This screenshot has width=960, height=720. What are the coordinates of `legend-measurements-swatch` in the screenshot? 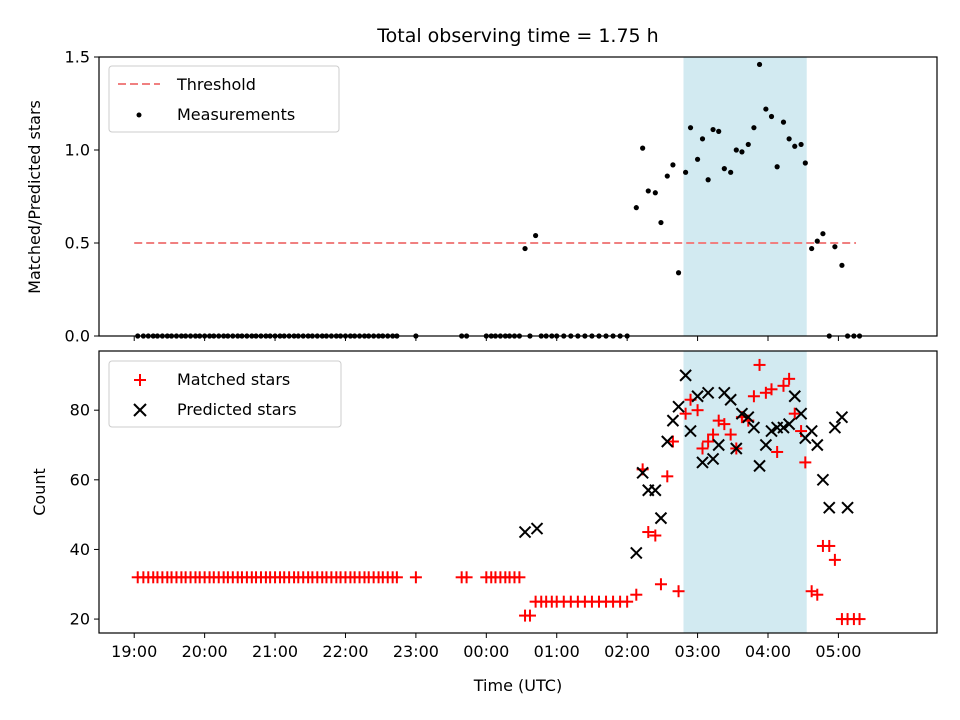 It's located at (139, 115).